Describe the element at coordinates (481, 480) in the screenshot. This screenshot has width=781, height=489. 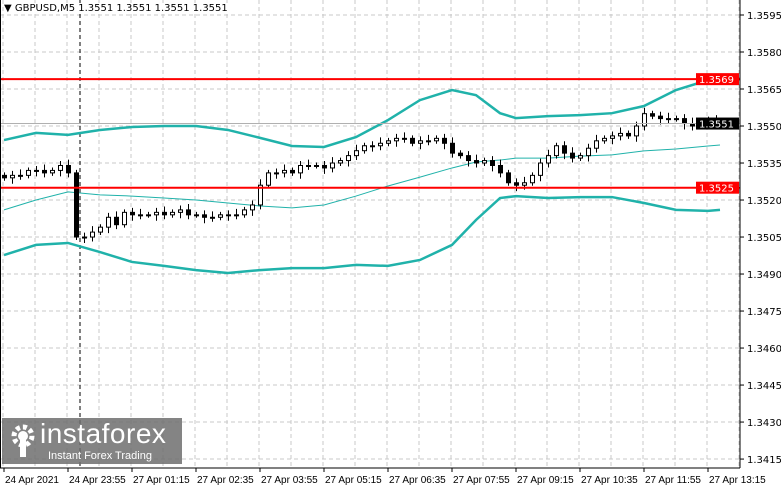
I see `x-tick-label: 27 Apr 07:55` at that location.